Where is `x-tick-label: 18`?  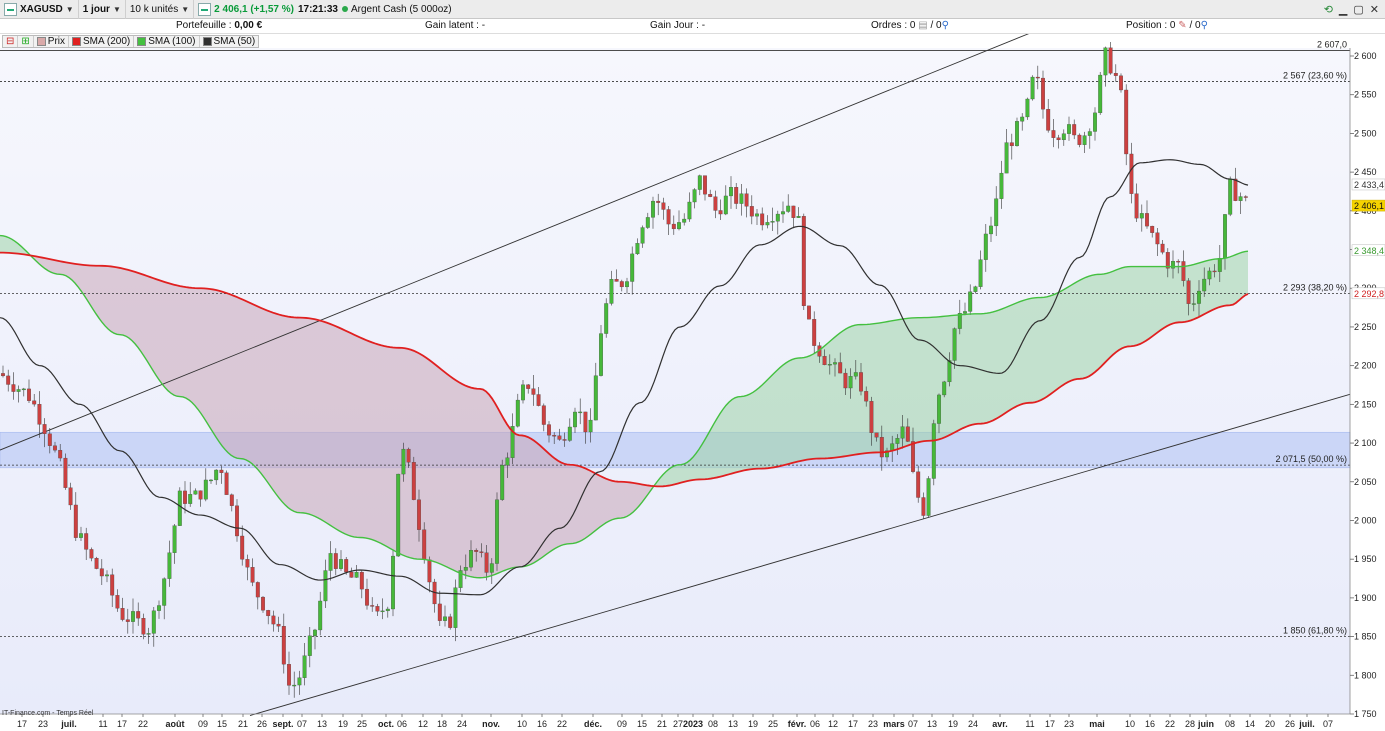
x-tick-label: 18 is located at coordinates (442, 724).